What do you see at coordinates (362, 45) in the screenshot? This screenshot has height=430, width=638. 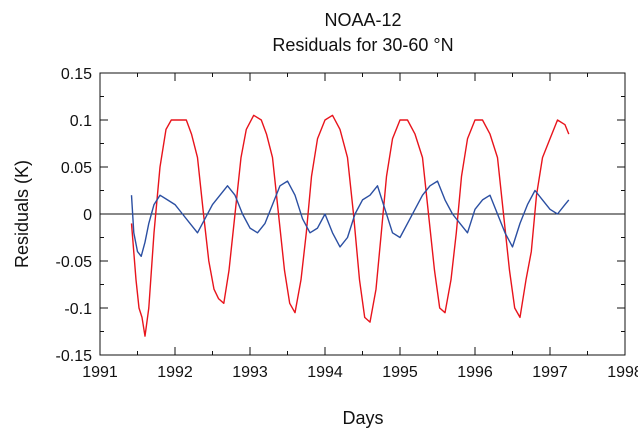 I see `chart-subtitle: Residuals for 30-60 °N` at bounding box center [362, 45].